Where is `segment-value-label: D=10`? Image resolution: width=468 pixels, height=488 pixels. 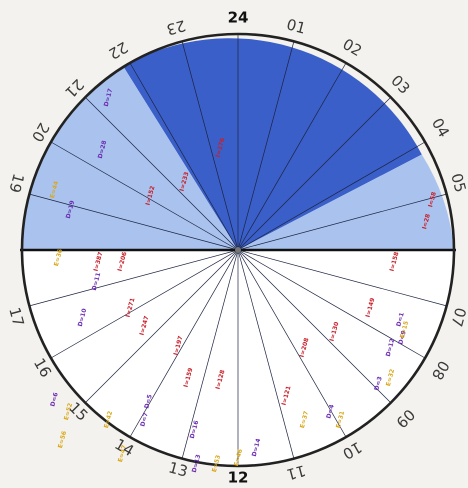
segment-value-label: D=10 is located at coordinates (83, 318).